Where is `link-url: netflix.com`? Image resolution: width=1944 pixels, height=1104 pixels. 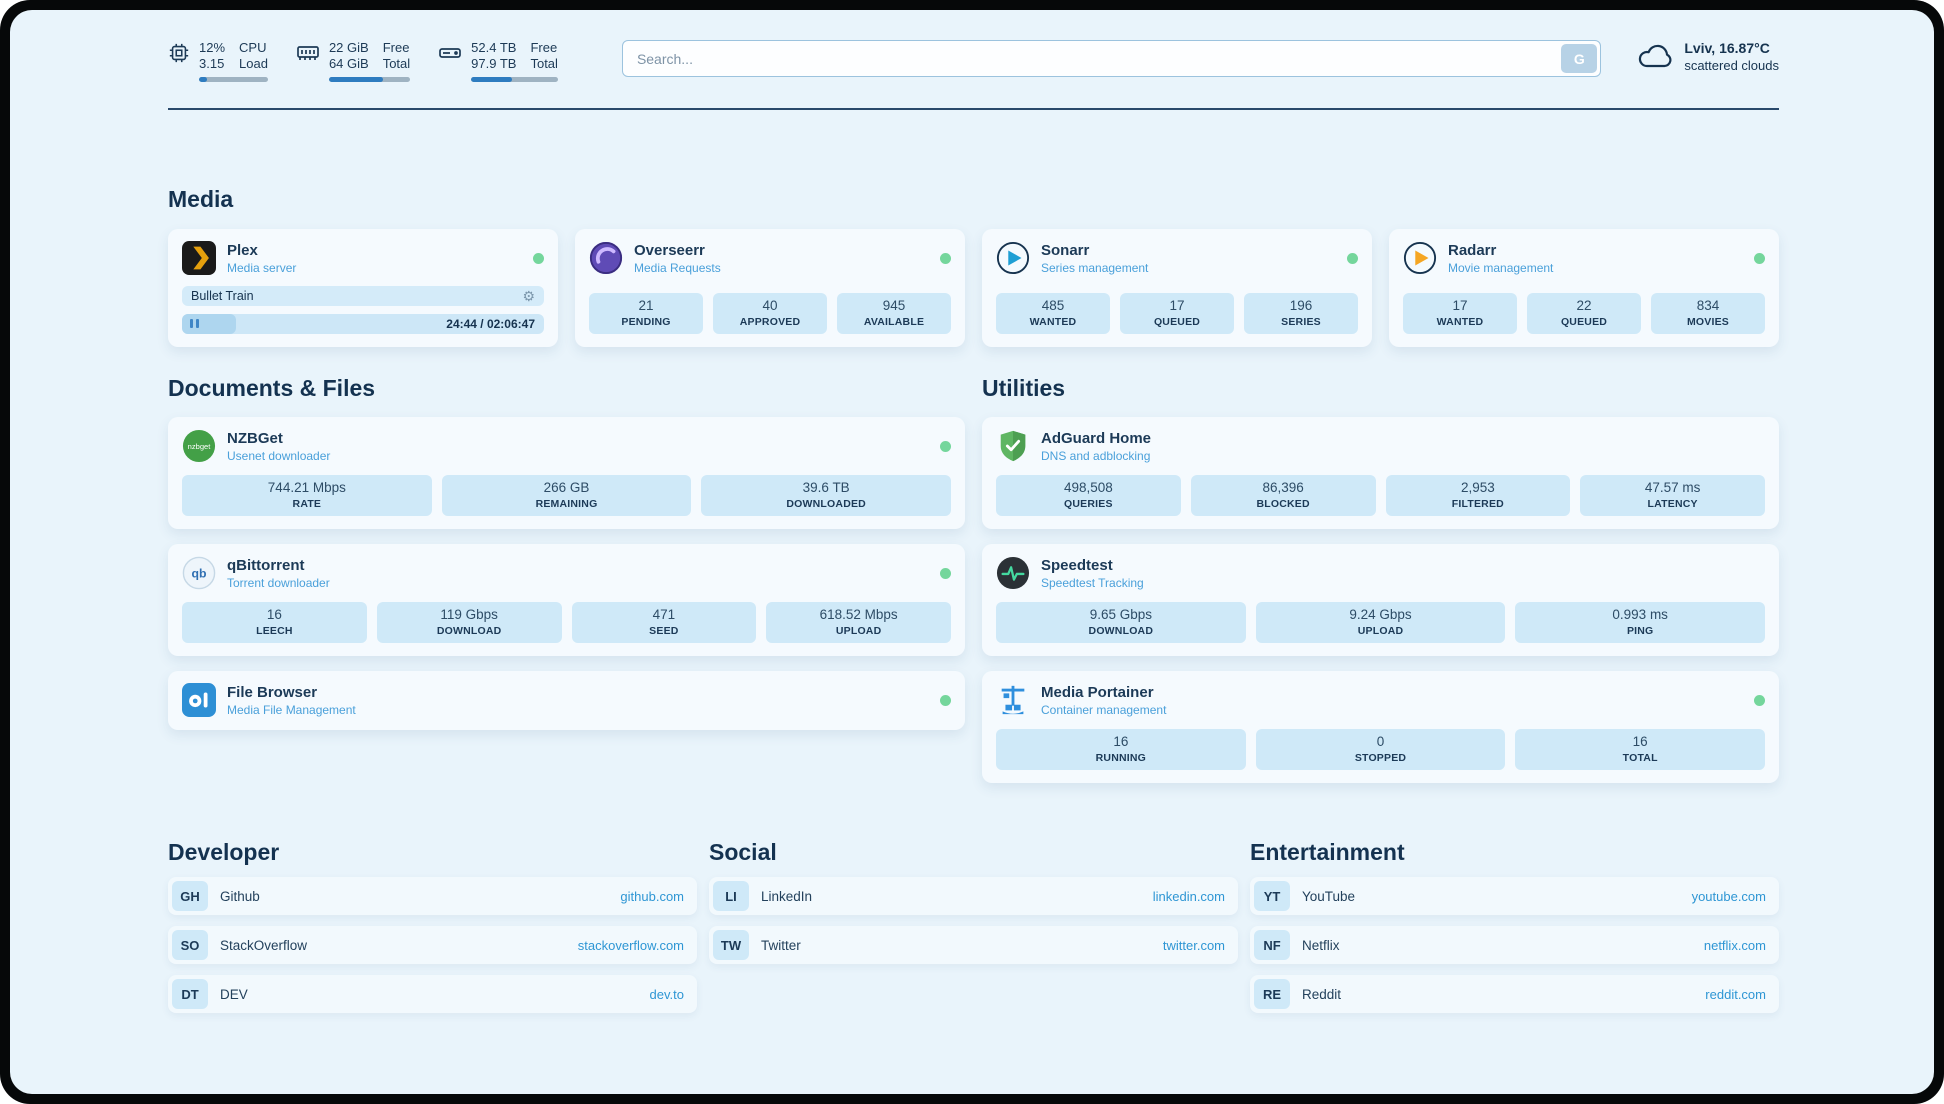 link-url: netflix.com is located at coordinates (1734, 945).